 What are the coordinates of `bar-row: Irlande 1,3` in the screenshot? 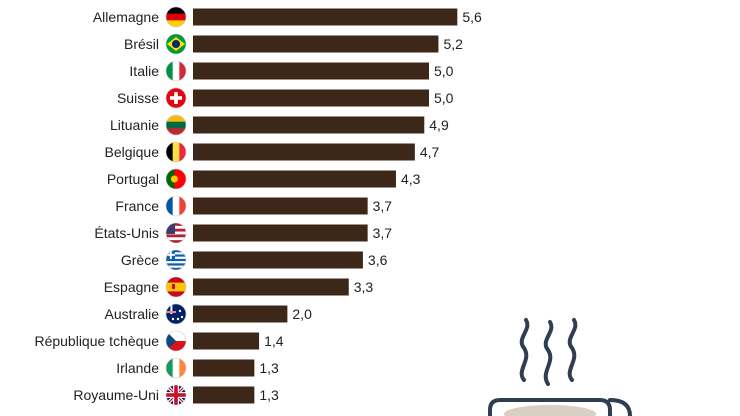 It's located at (197, 368).